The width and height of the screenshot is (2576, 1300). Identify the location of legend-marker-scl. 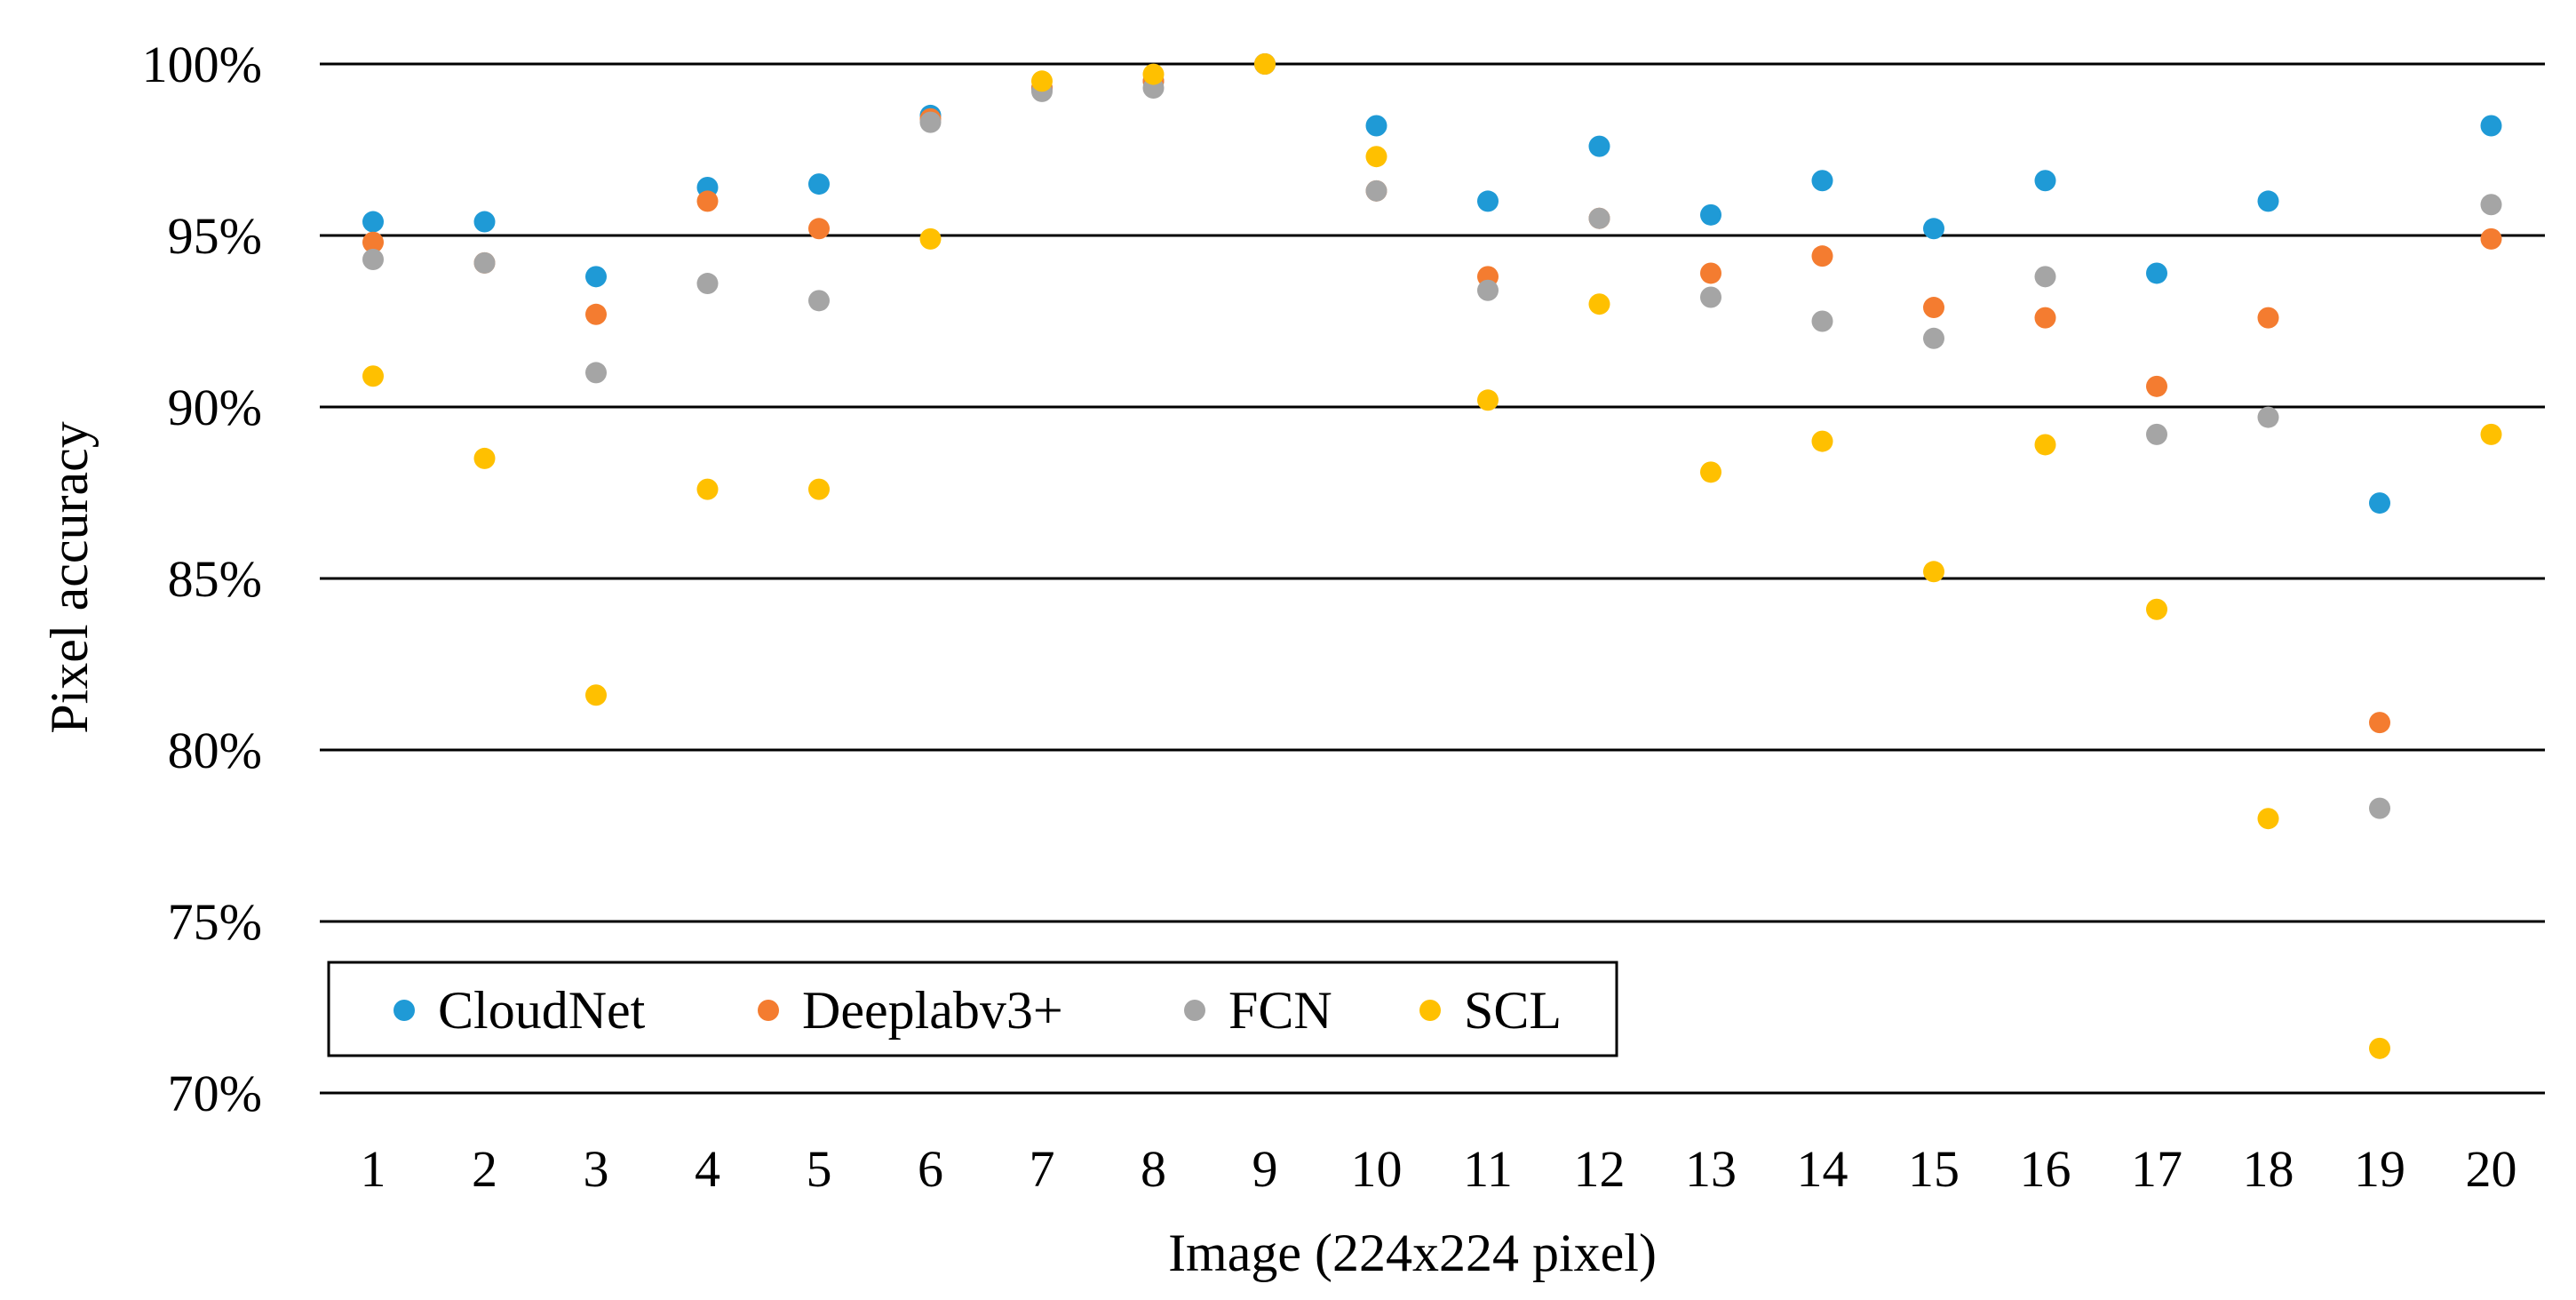
(1430, 1010).